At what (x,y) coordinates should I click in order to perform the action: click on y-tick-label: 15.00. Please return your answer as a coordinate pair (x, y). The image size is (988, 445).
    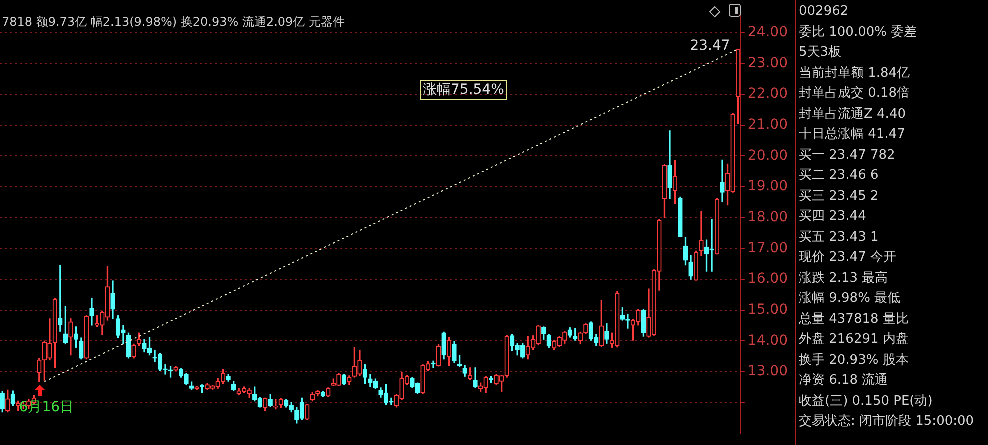
    Looking at the image, I should click on (768, 310).